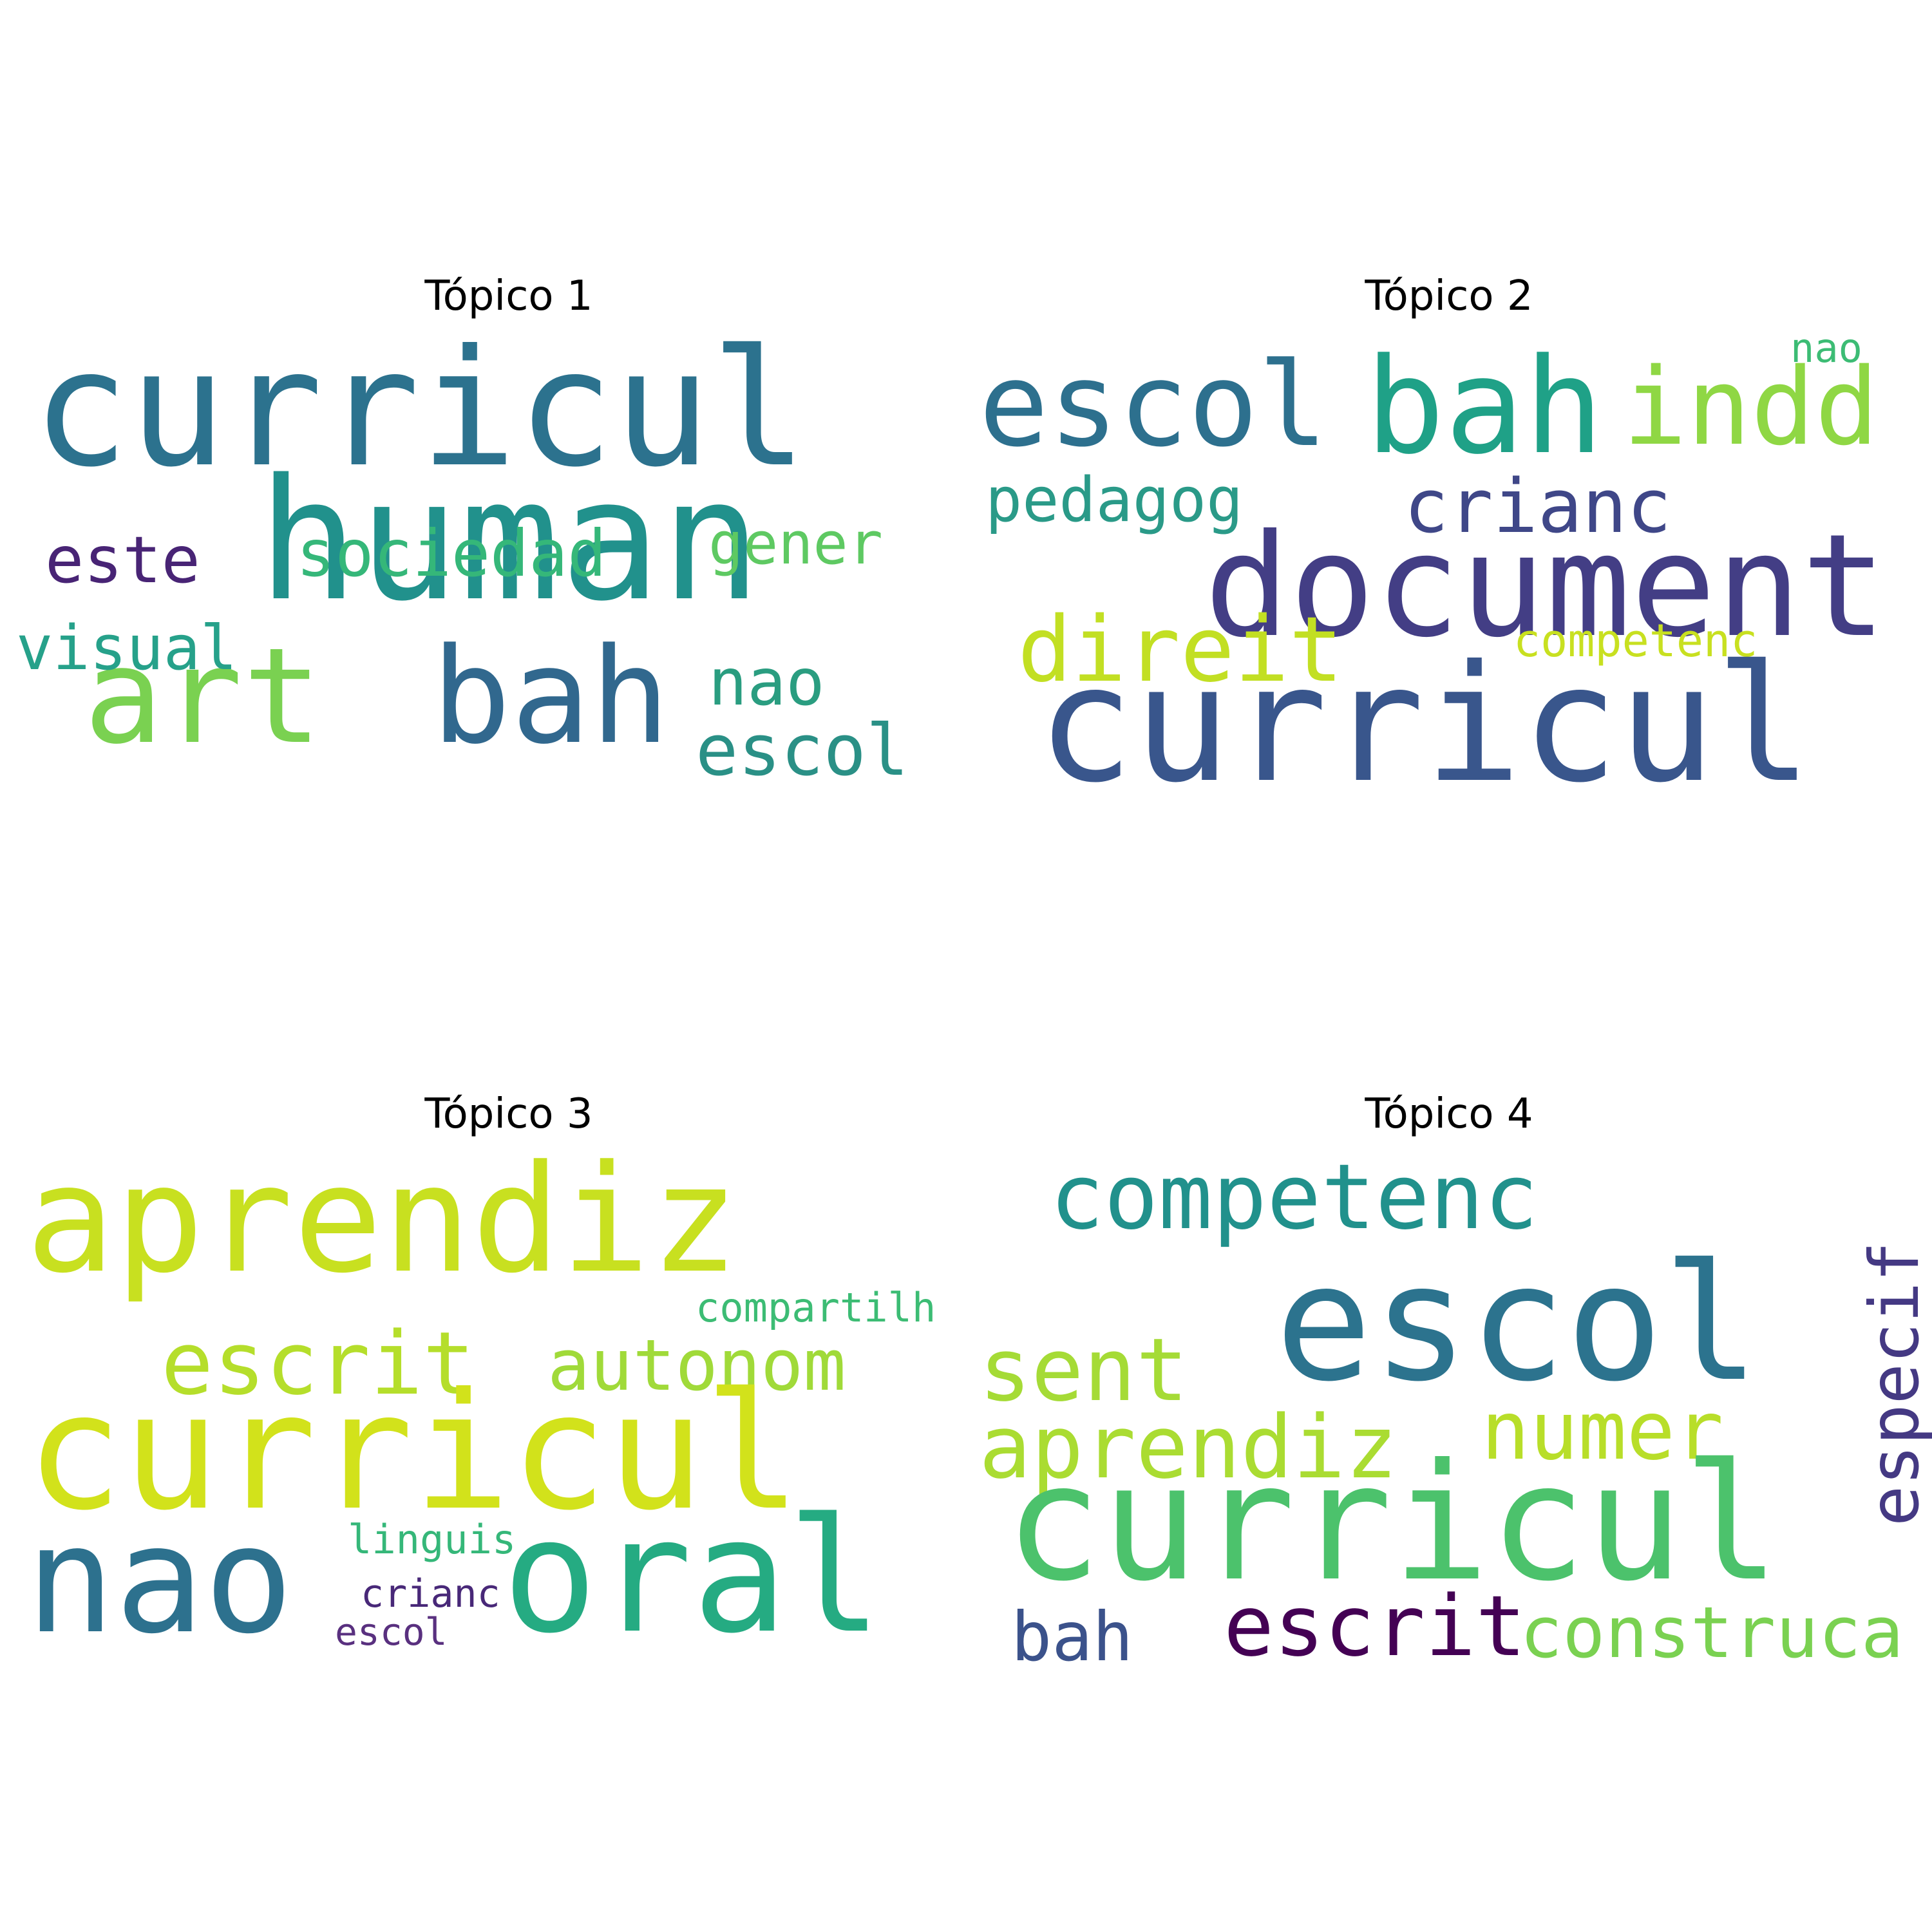  What do you see at coordinates (509, 1114) in the screenshot?
I see `topic-3-title: Tópico 3` at bounding box center [509, 1114].